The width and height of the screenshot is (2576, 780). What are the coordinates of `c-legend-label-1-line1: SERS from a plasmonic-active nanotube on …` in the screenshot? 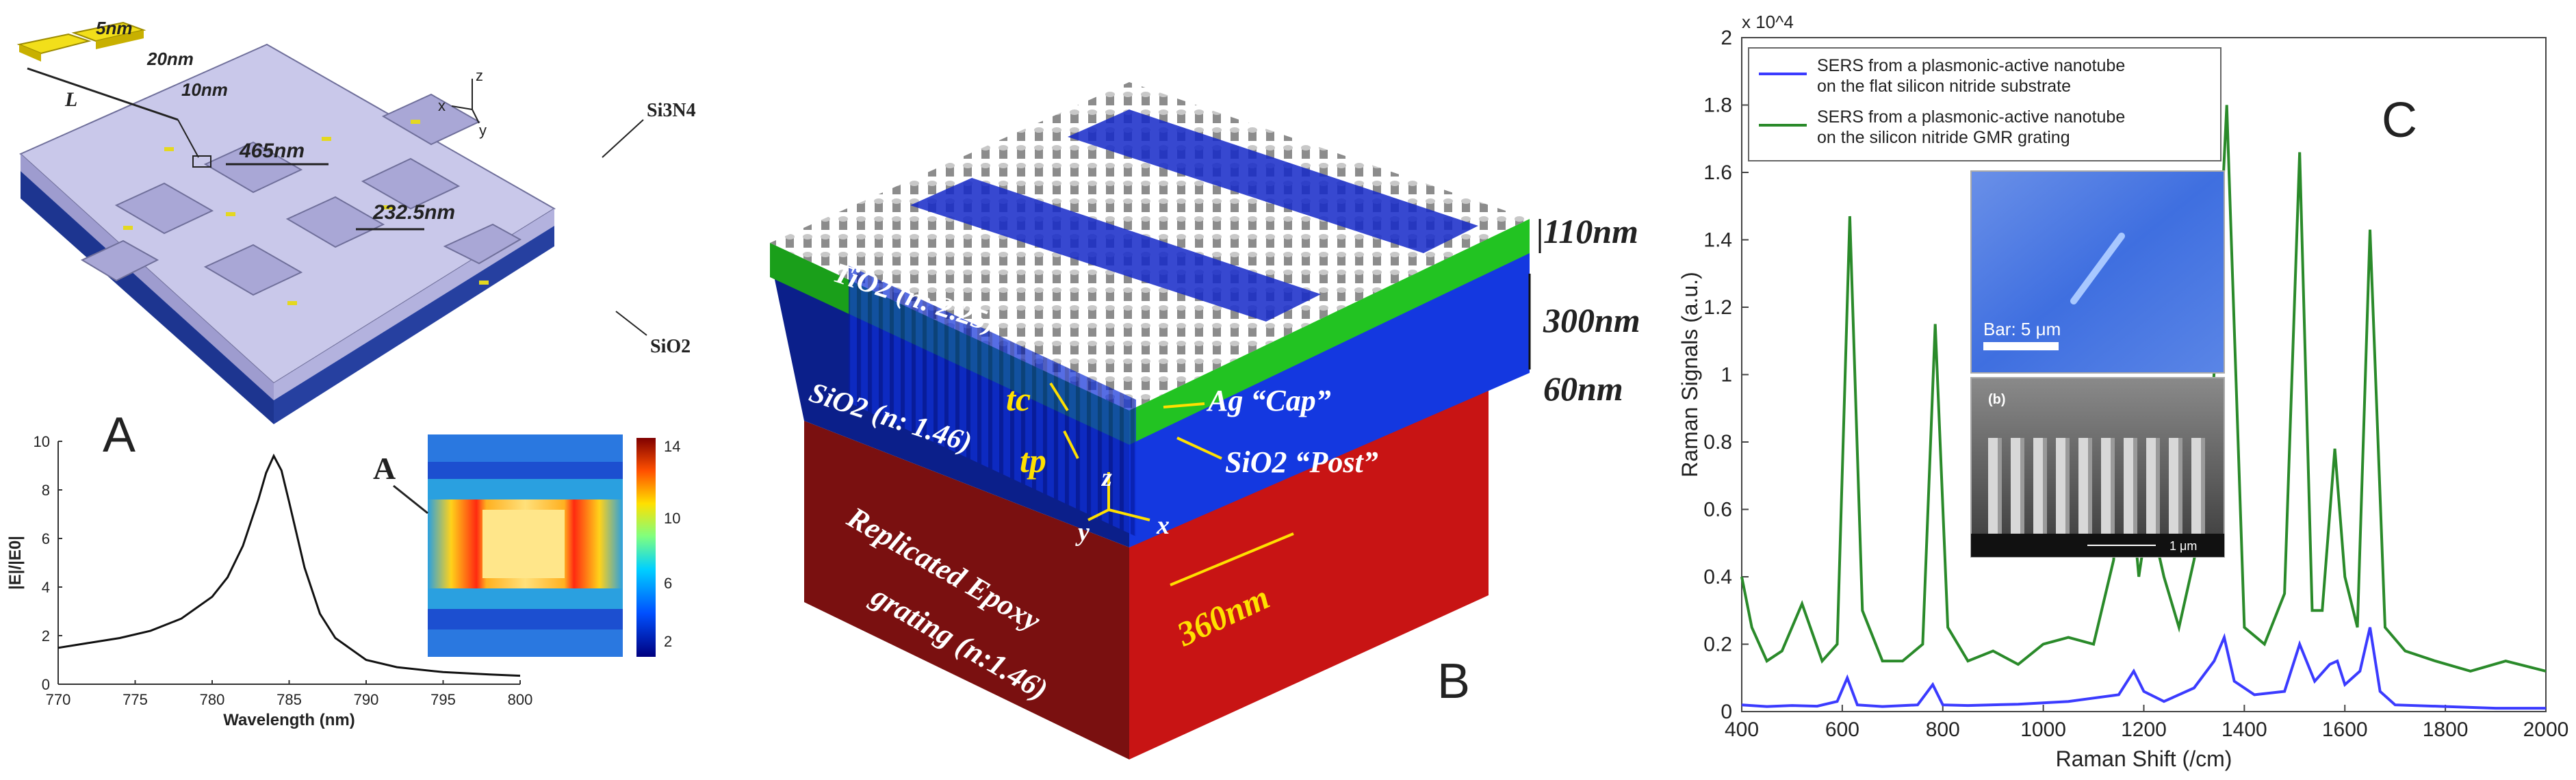 It's located at (1971, 127).